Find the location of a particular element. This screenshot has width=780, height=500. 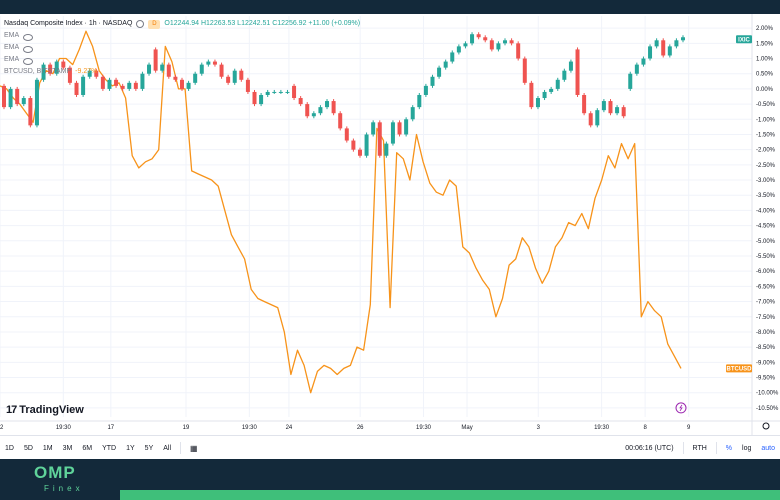

log-scale-button: log is located at coordinates (747, 448).